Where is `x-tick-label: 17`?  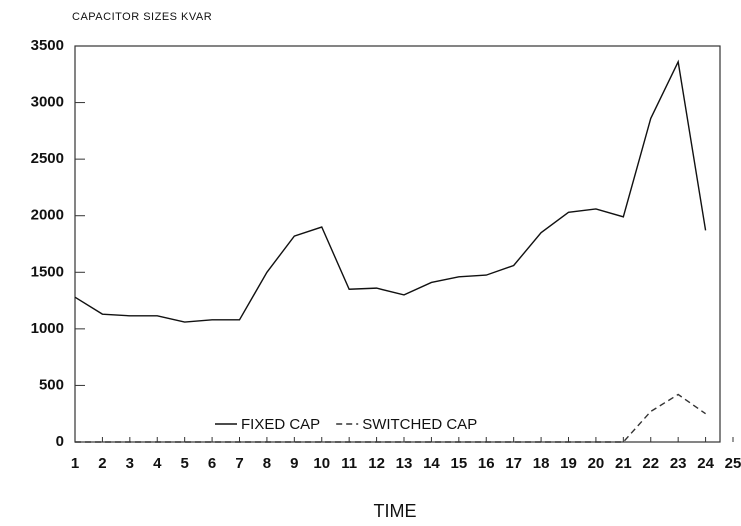
x-tick-label: 17 is located at coordinates (513, 463).